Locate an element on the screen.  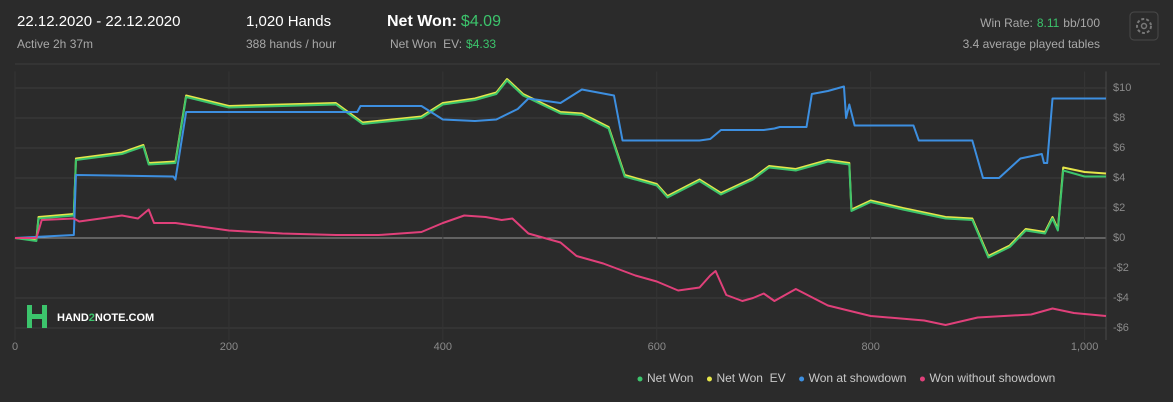
settings-button is located at coordinates (1144, 26).